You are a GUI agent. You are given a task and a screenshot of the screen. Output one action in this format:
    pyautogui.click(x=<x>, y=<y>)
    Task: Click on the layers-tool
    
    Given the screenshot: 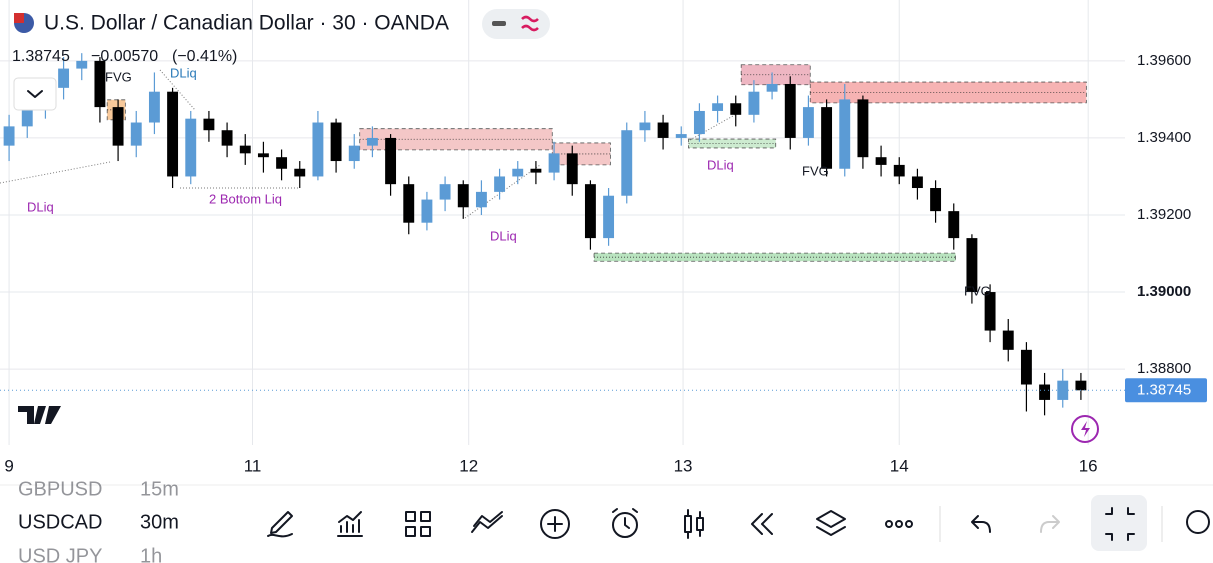 What is the action you would take?
    pyautogui.click(x=831, y=523)
    